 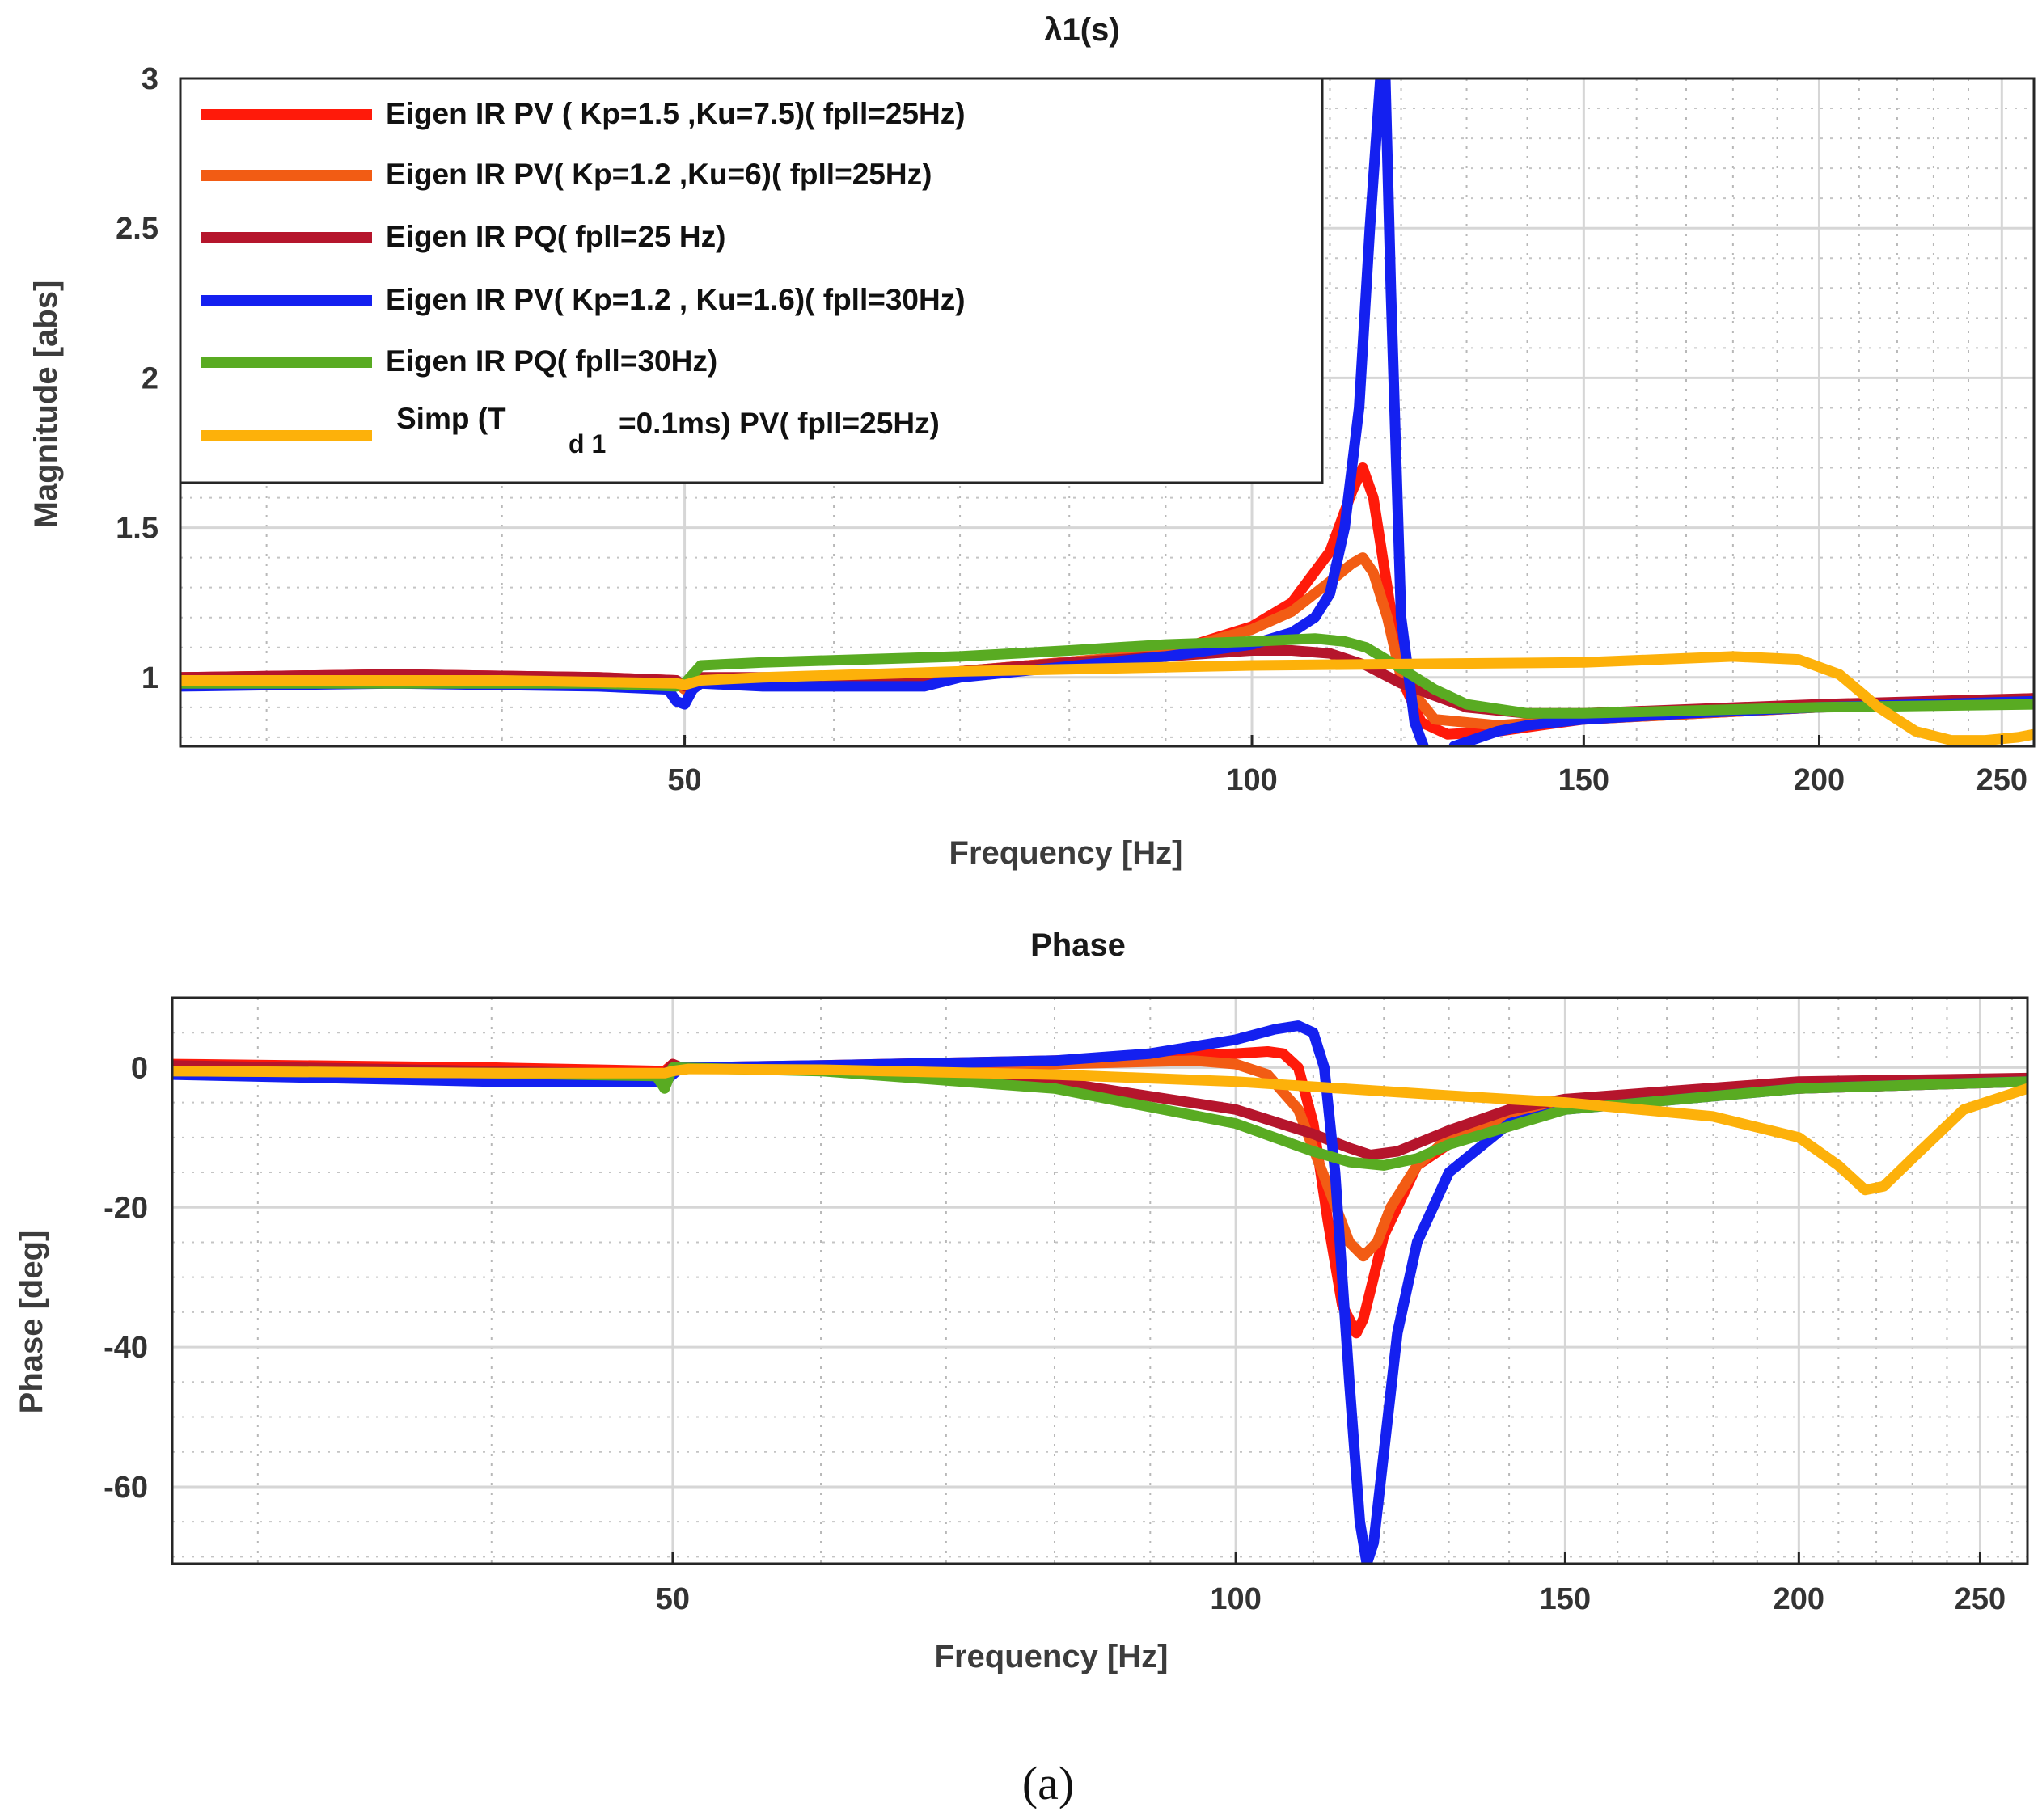 I want to click on phase-xtick-label: 150, so click(x=1566, y=1599).